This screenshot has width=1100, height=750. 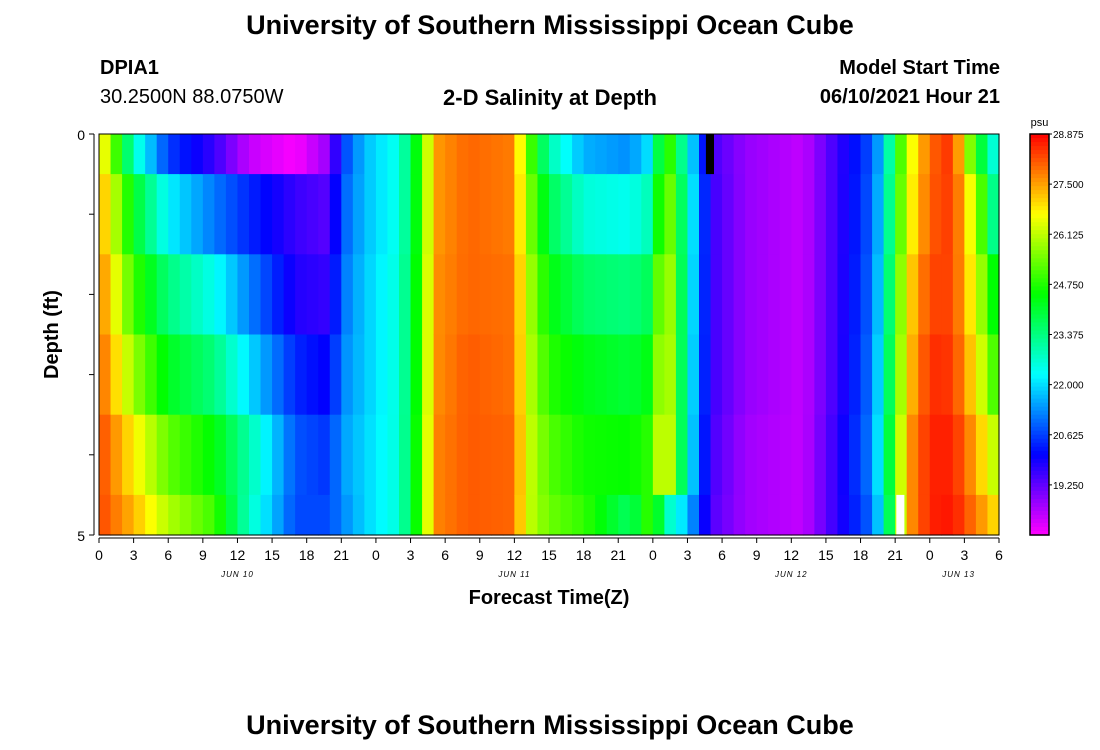 What do you see at coordinates (618, 555) in the screenshot?
I see `x-tick-label: 21` at bounding box center [618, 555].